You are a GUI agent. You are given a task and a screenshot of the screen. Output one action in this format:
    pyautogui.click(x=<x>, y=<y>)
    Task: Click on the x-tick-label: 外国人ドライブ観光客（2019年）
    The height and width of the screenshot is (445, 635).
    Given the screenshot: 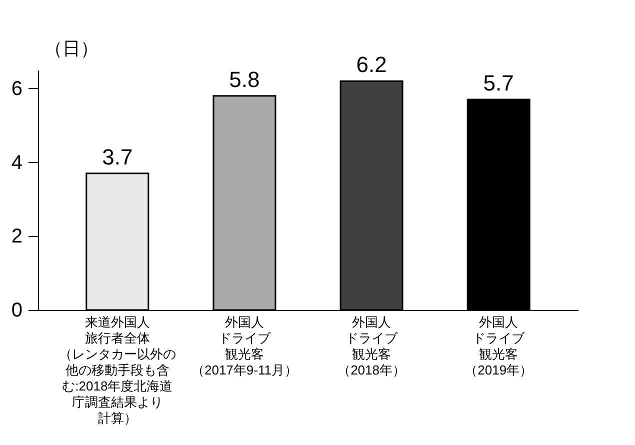 What is the action you would take?
    pyautogui.click(x=498, y=346)
    